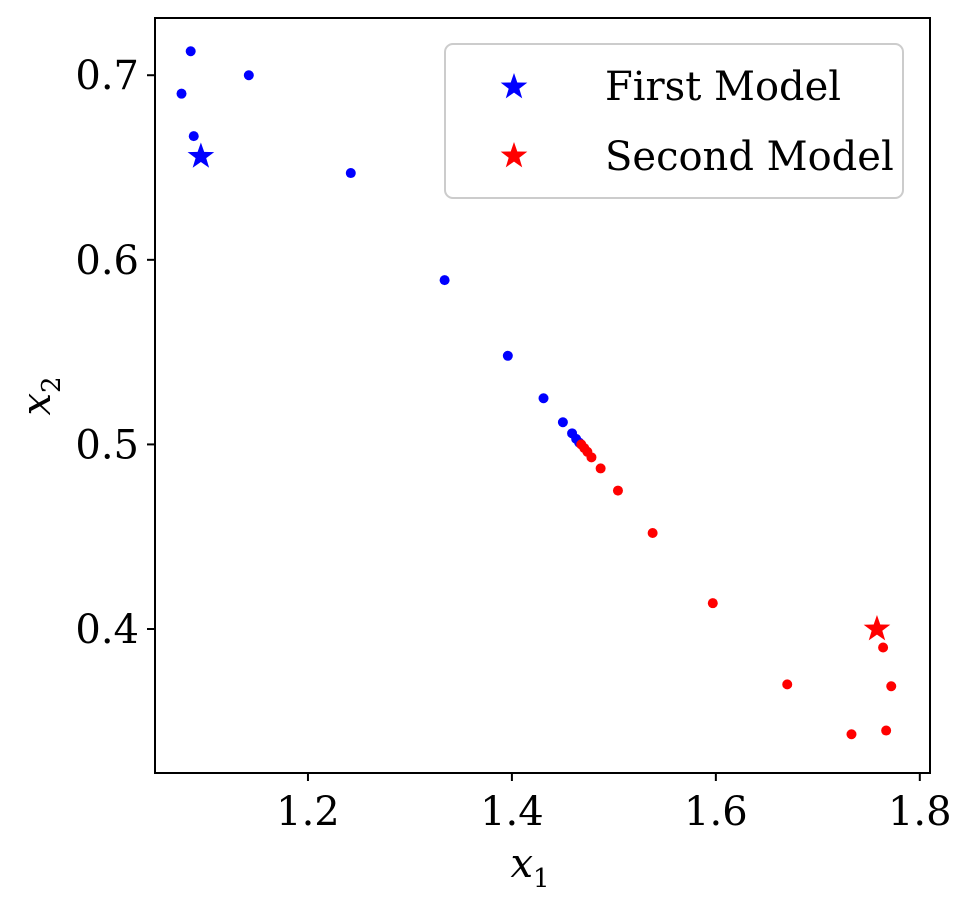 Image resolution: width=965 pixels, height=915 pixels. What do you see at coordinates (107, 261) in the screenshot?
I see `y-tick-label: 0.6` at bounding box center [107, 261].